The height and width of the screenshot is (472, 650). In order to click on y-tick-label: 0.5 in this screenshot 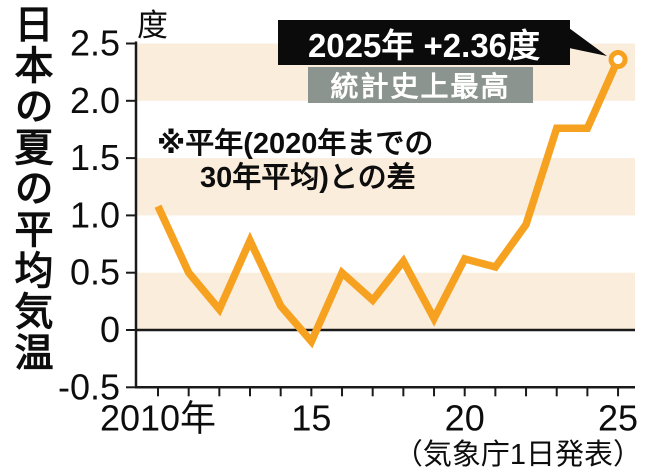, I will do `click(95, 272)`.